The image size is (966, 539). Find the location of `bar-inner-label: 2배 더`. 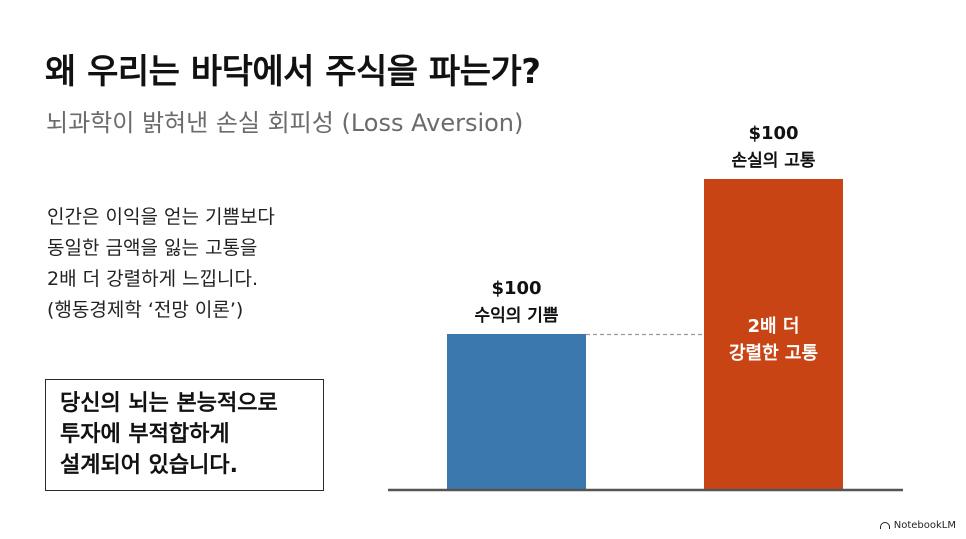

bar-inner-label: 2배 더 is located at coordinates (774, 326).